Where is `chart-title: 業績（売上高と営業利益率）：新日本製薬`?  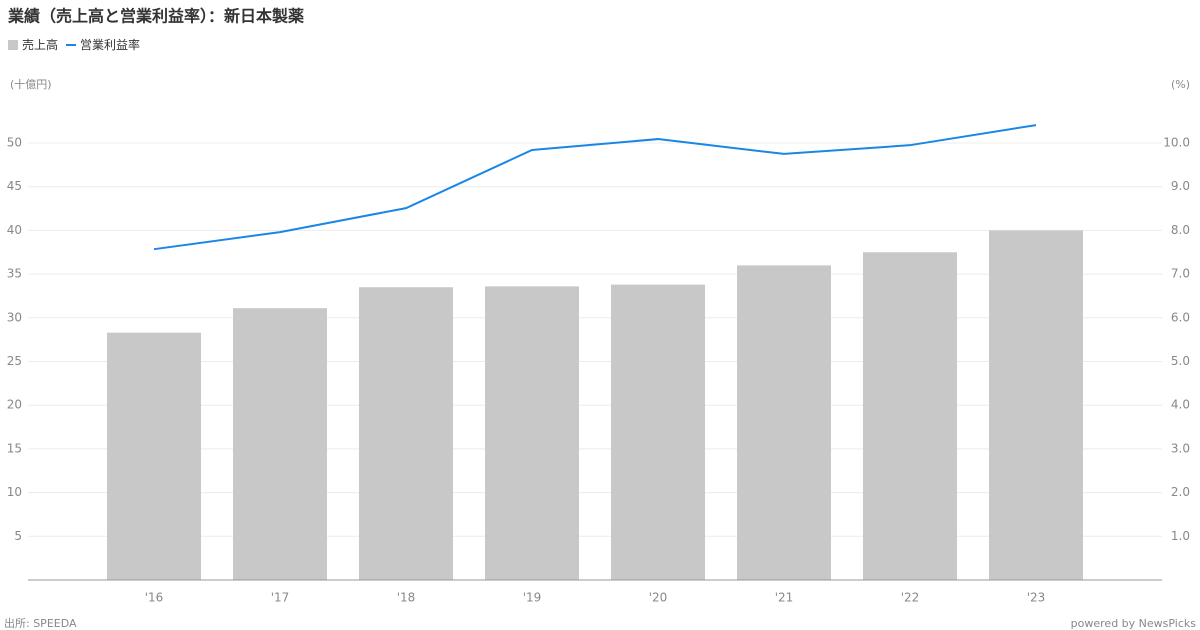 chart-title: 業績（売上高と営業利益率）：新日本製薬 is located at coordinates (156, 16).